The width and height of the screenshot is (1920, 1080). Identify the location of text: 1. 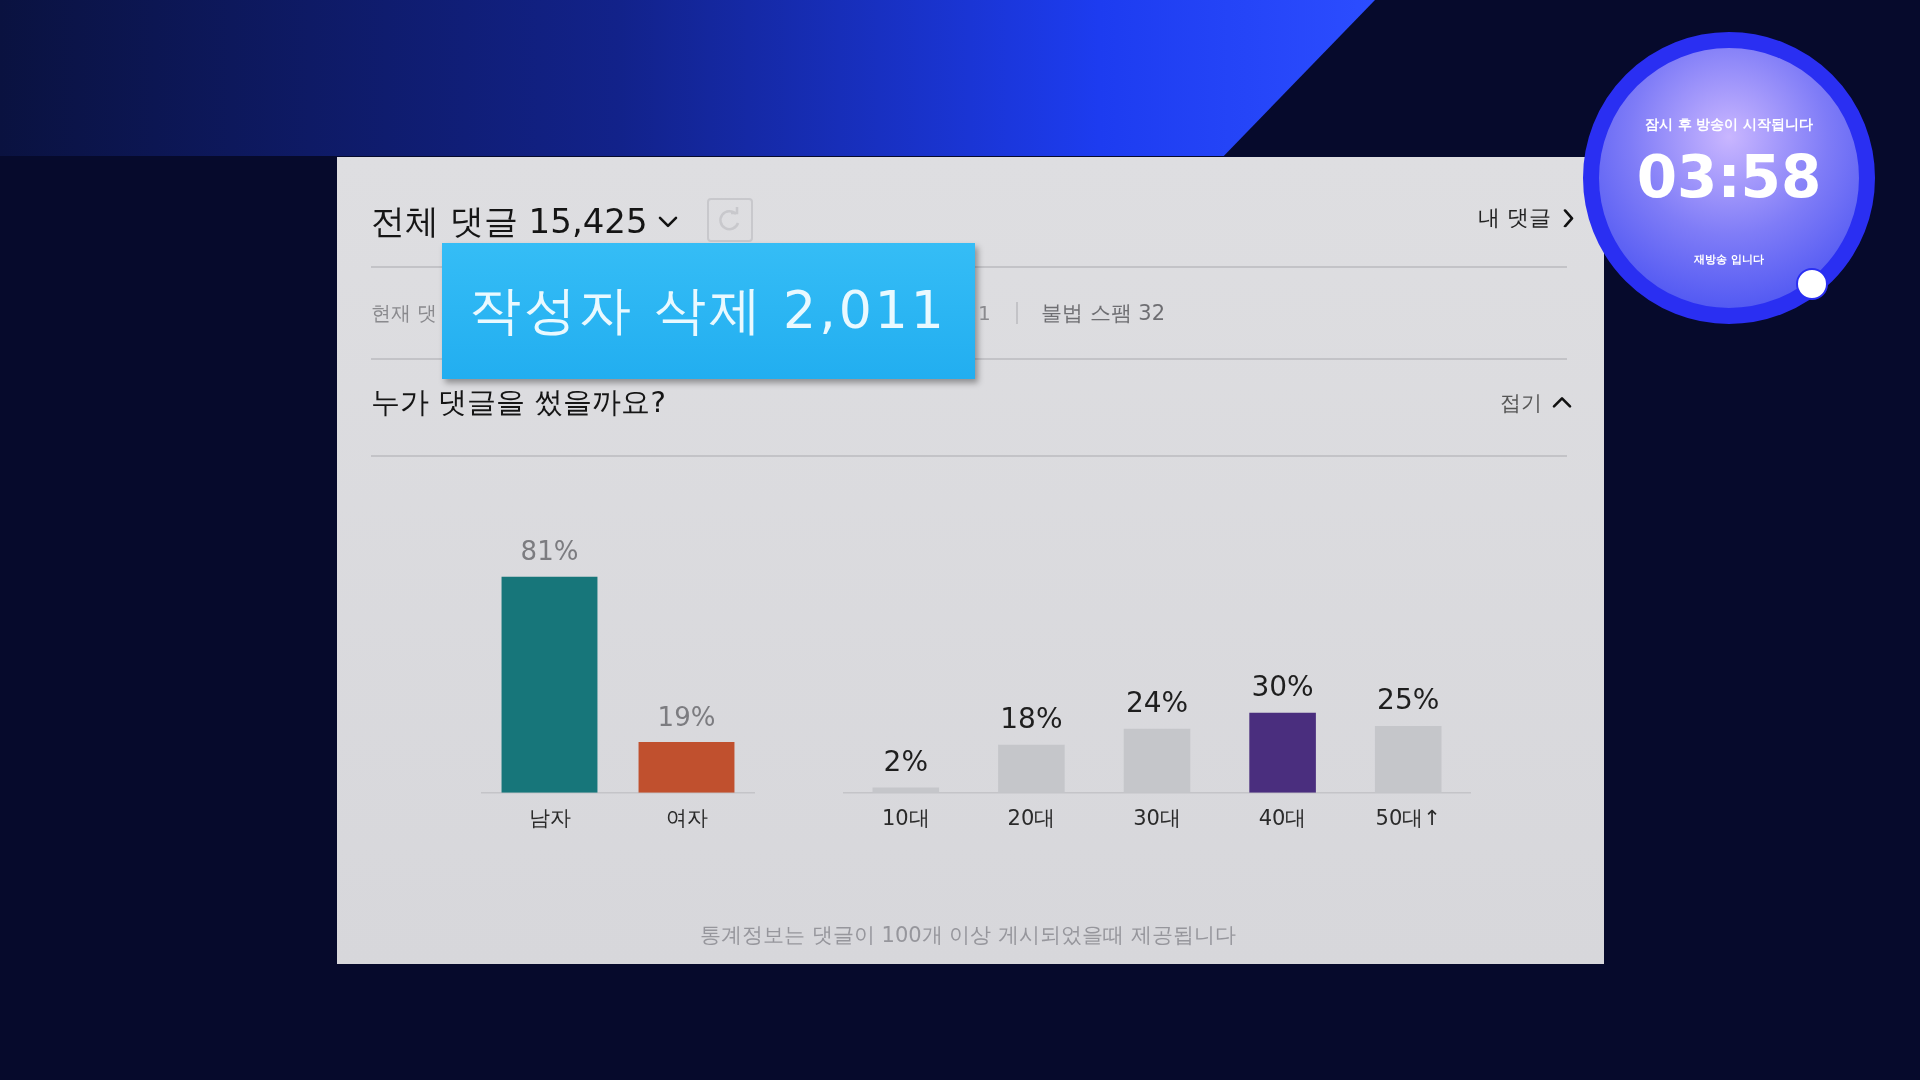
(984, 312).